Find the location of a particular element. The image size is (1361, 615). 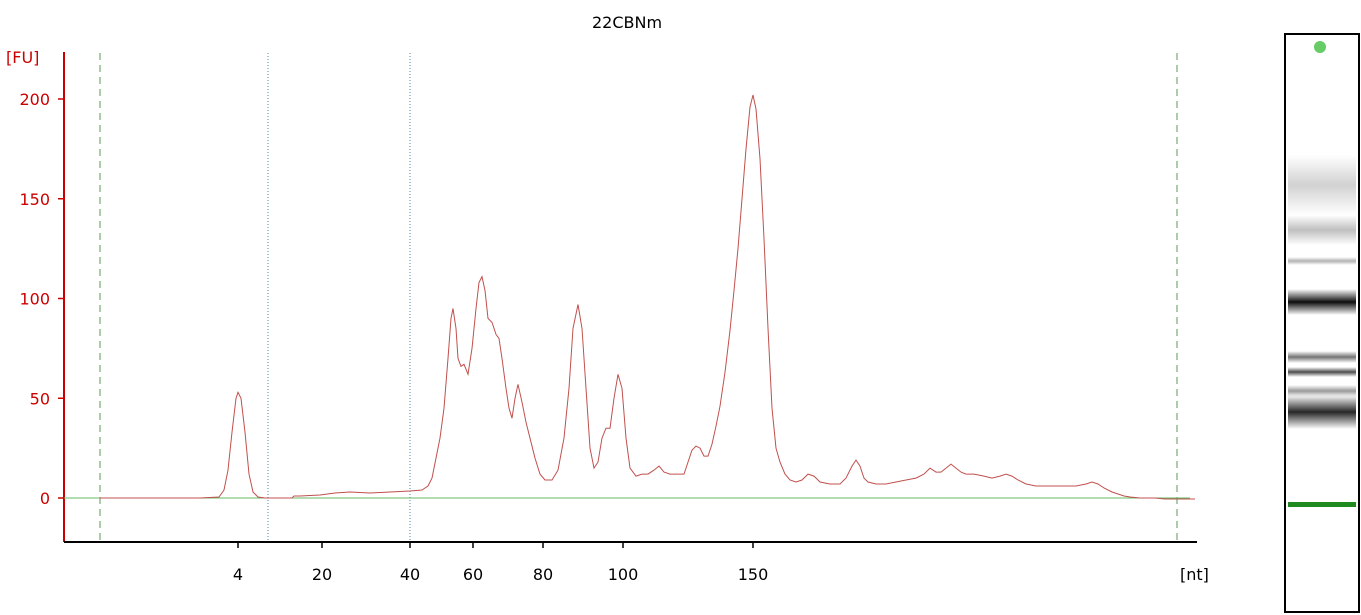

gel-lane is located at coordinates (1322, 323).